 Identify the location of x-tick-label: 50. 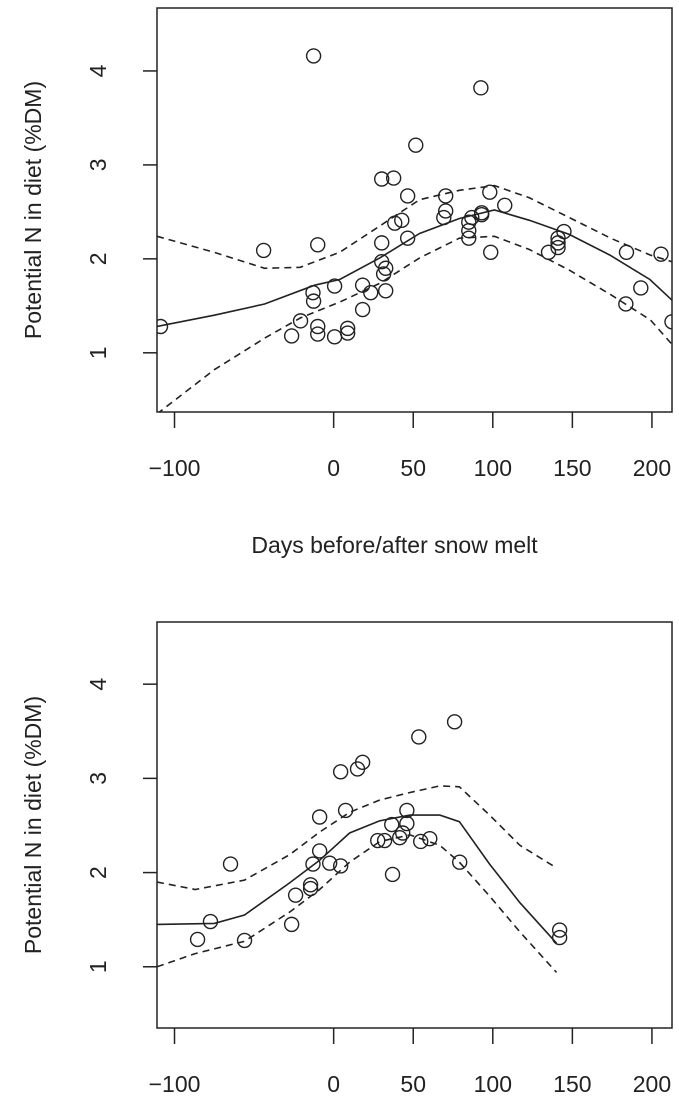
(413, 1084).